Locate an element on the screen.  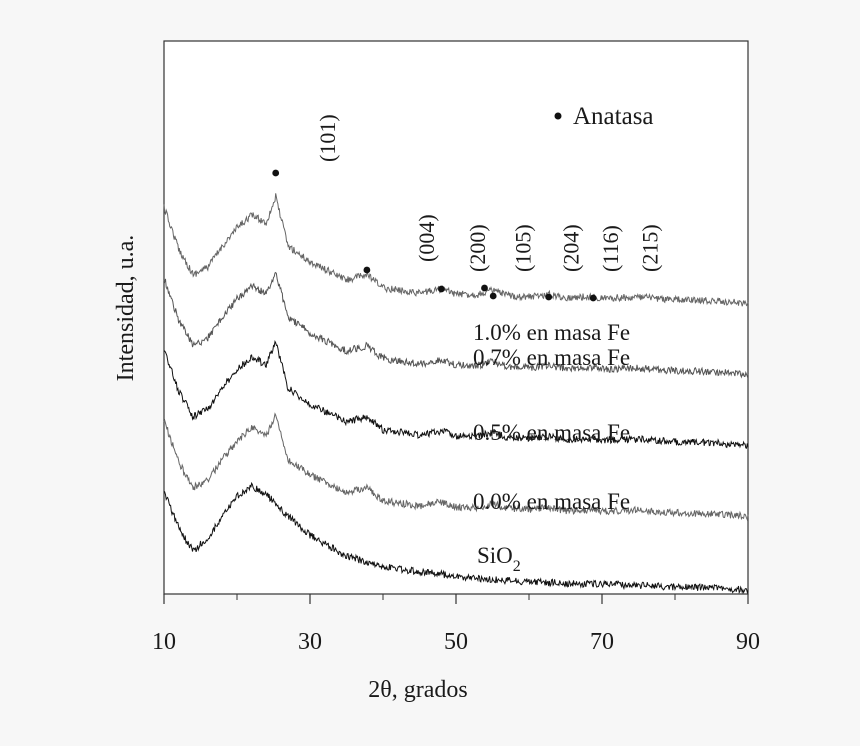
peak-markers is located at coordinates (434, 235).